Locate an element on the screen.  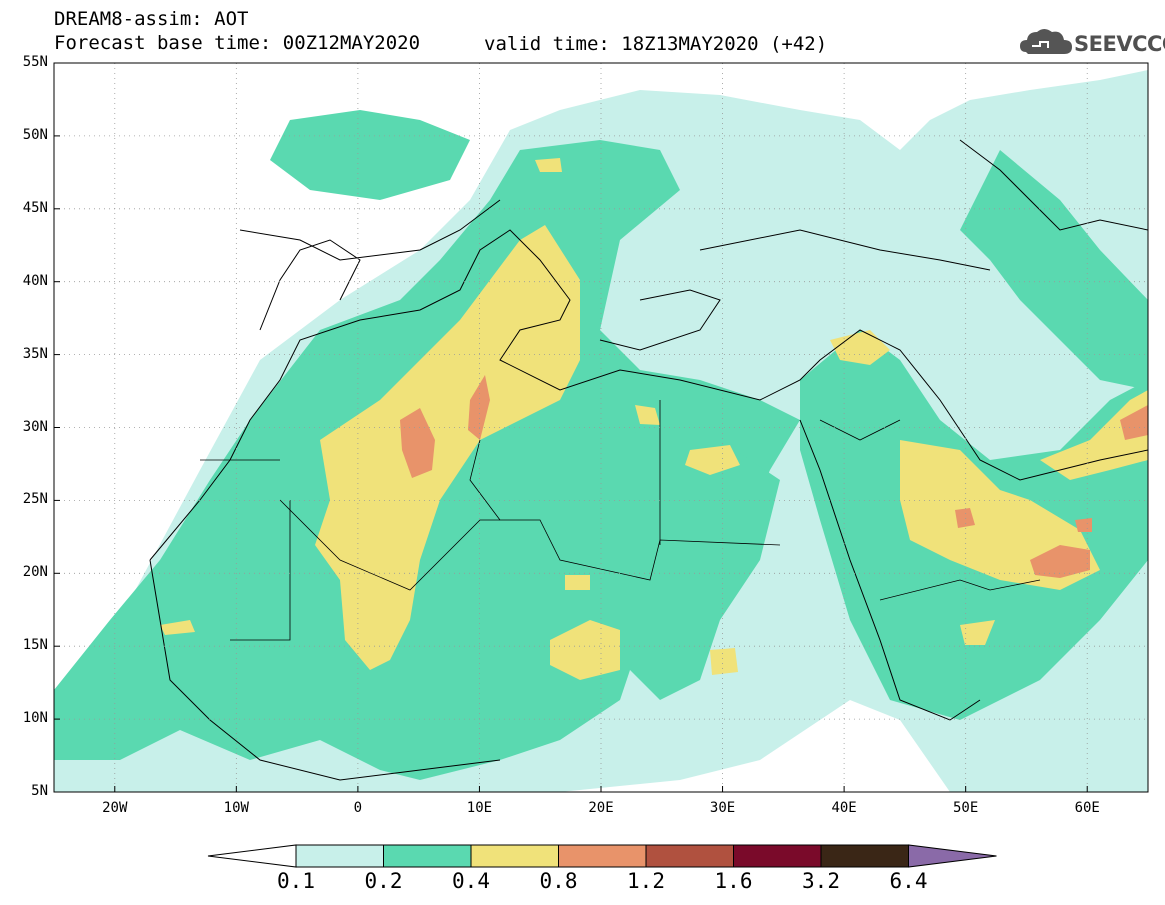
lat-label: 20N is located at coordinates (35, 572).